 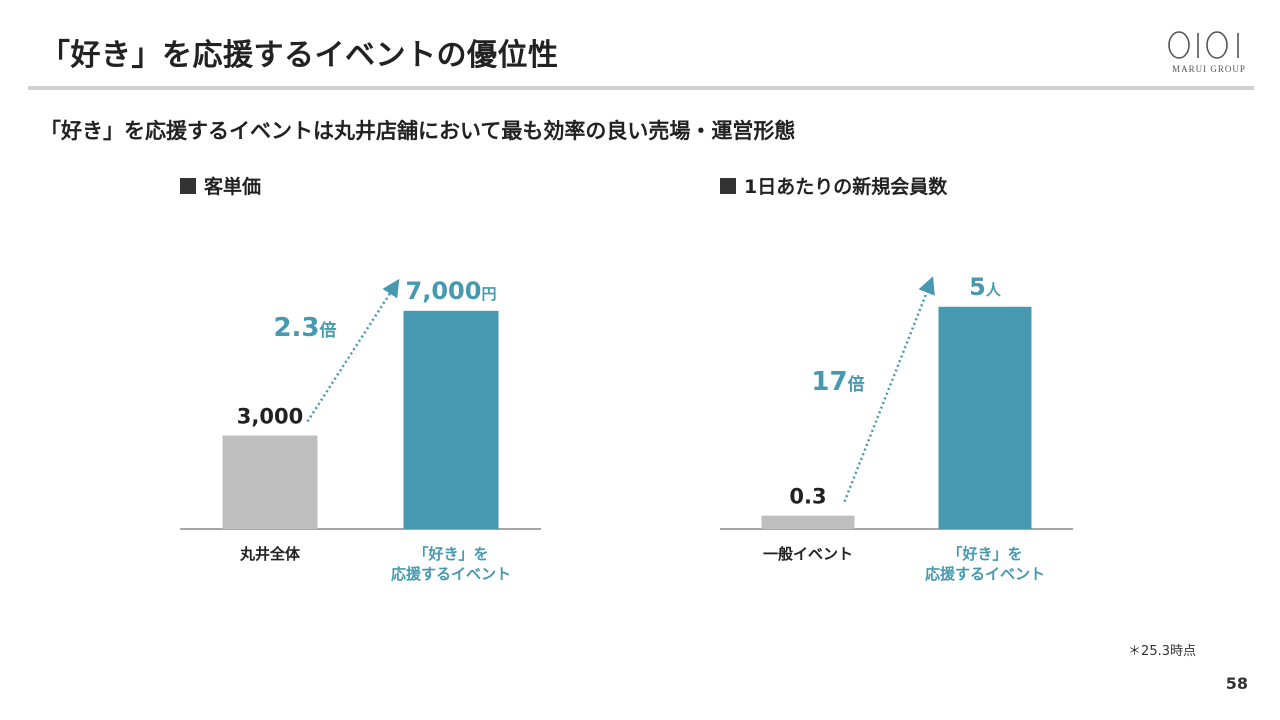 What do you see at coordinates (270, 416) in the screenshot?
I see `value-label: 3,000` at bounding box center [270, 416].